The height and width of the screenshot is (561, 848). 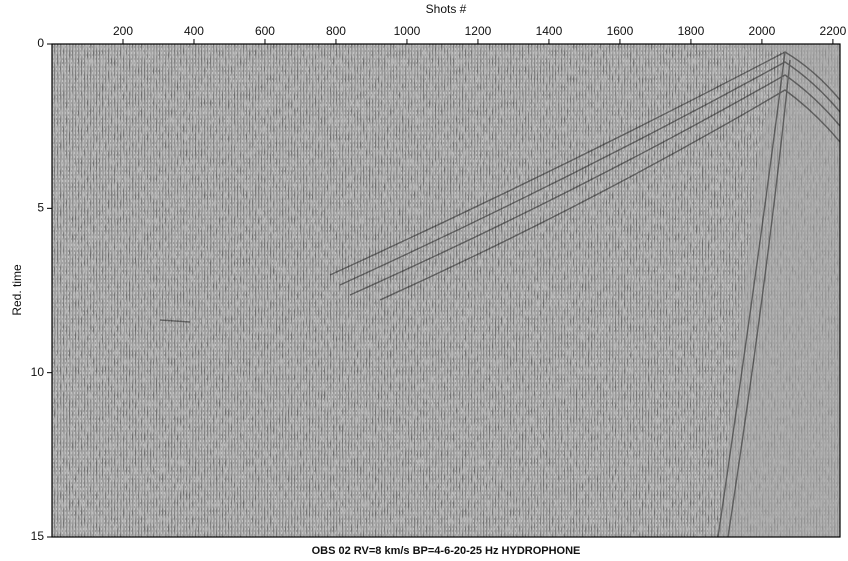 What do you see at coordinates (478, 31) in the screenshot?
I see `x-tick-label: 1200` at bounding box center [478, 31].